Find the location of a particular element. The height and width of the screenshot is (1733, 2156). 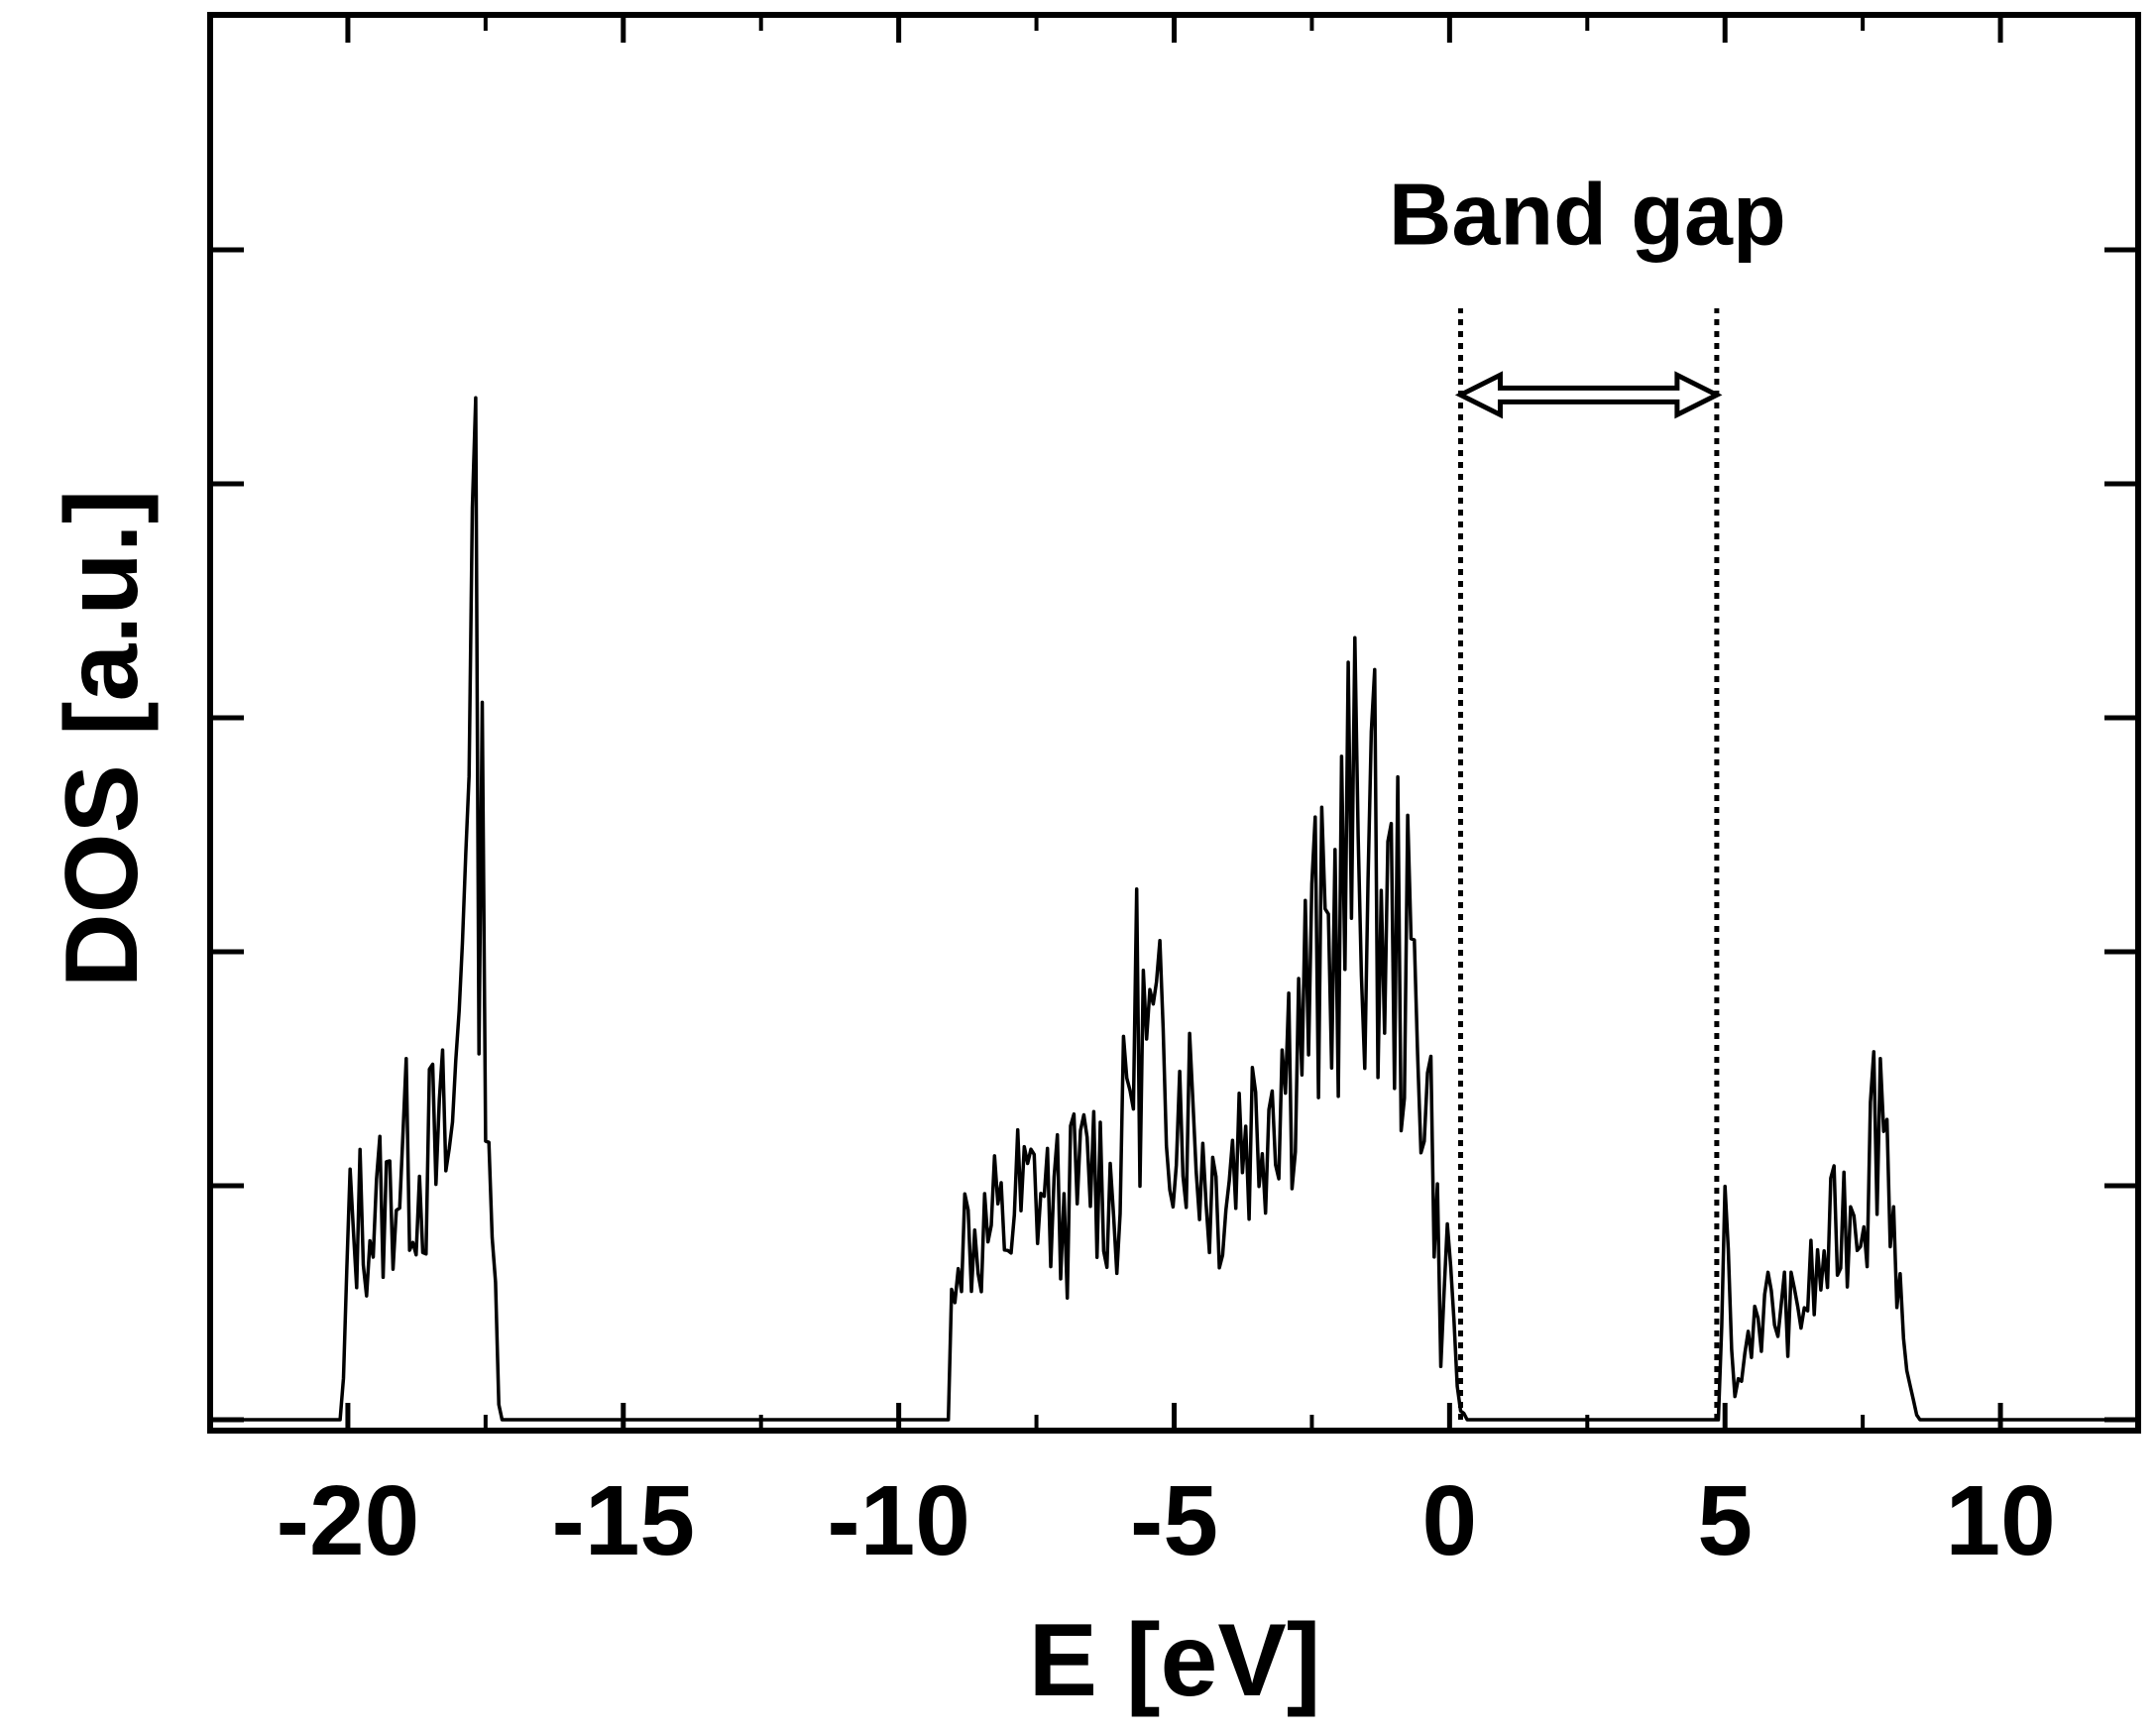

x-tick-label: -15 is located at coordinates (624, 1520).